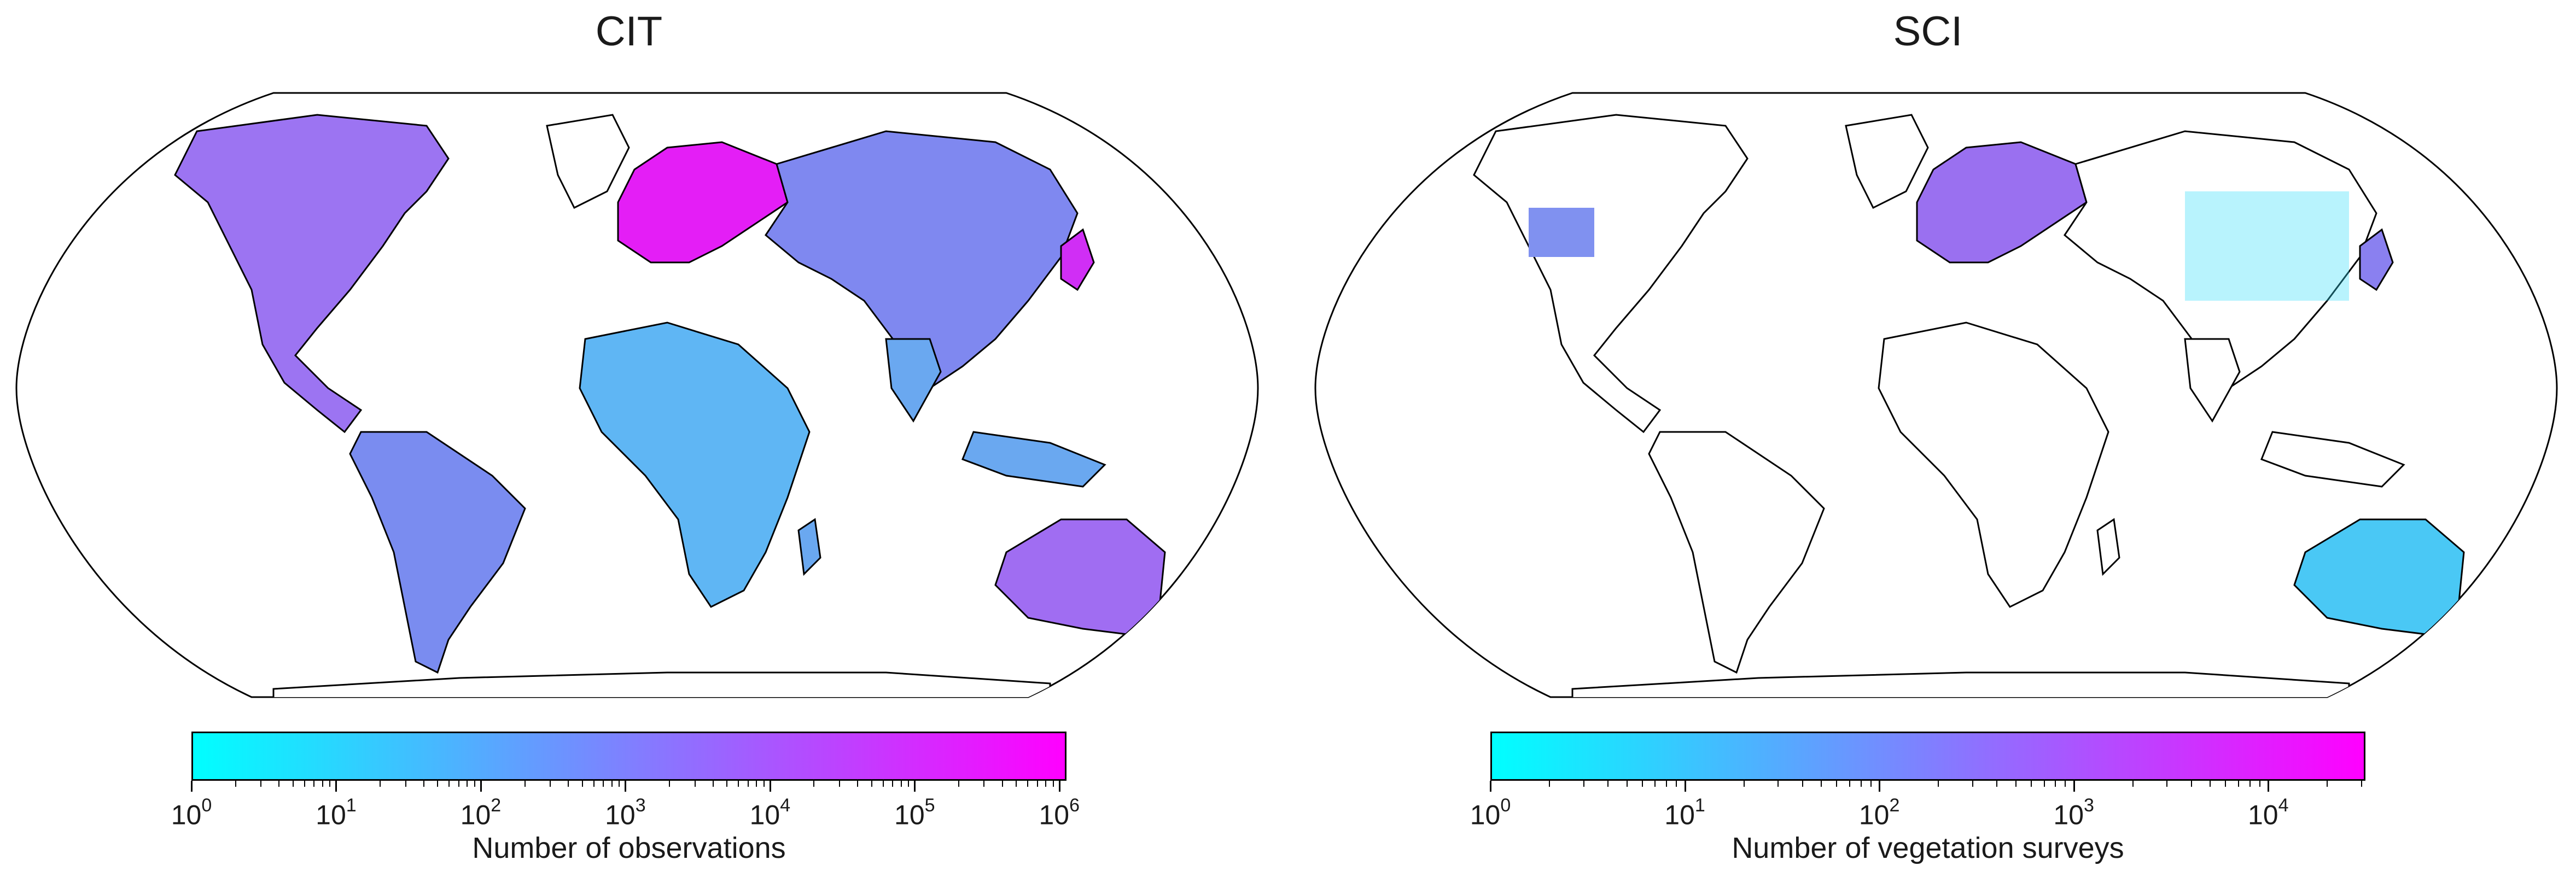 The image size is (2576, 883). Describe the element at coordinates (1059, 814) in the screenshot. I see `tick-label: 10⁶` at that location.